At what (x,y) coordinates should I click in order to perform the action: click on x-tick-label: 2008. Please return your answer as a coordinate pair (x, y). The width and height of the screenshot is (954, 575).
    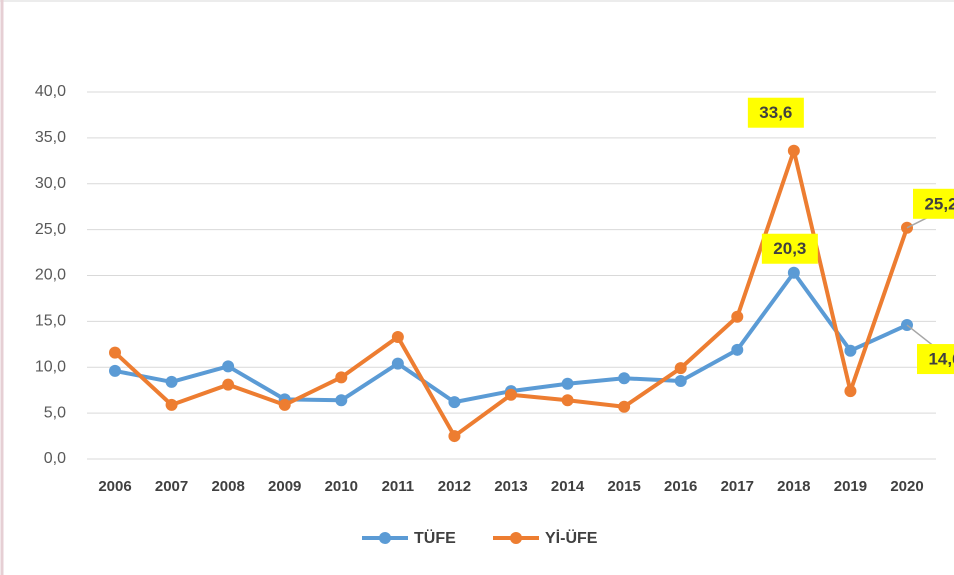
    Looking at the image, I should click on (227, 486).